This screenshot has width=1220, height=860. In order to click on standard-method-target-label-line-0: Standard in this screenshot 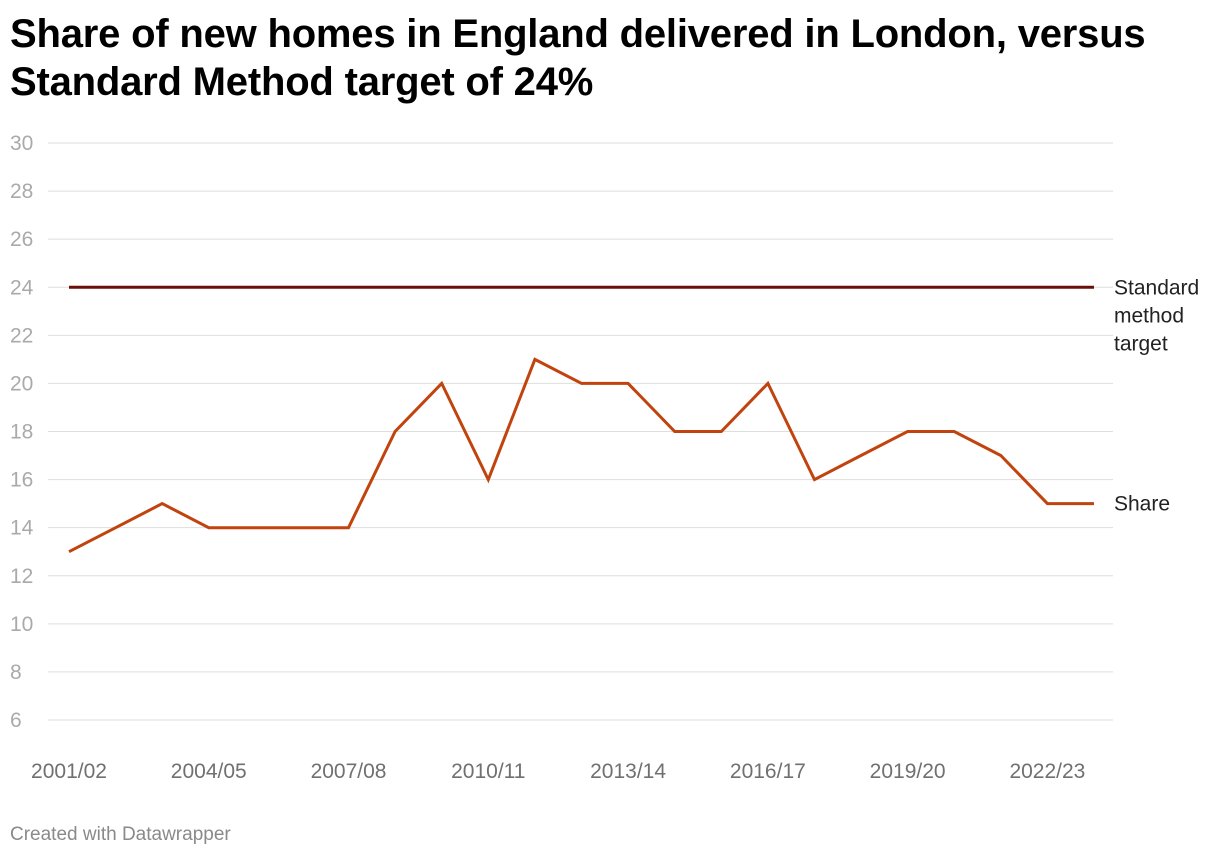, I will do `click(1156, 287)`.